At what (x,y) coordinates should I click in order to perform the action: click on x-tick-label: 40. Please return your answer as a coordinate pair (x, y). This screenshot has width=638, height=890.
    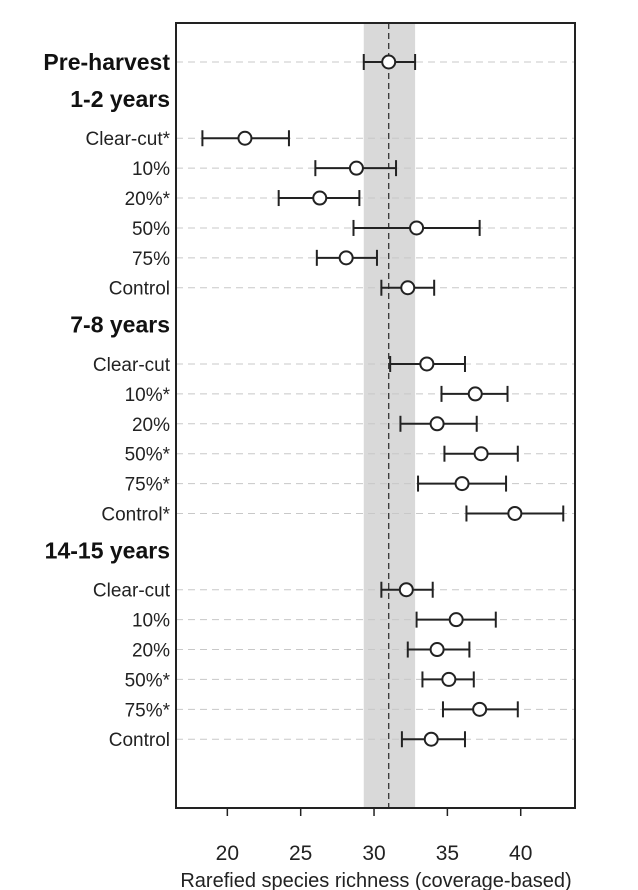
    Looking at the image, I should click on (520, 853).